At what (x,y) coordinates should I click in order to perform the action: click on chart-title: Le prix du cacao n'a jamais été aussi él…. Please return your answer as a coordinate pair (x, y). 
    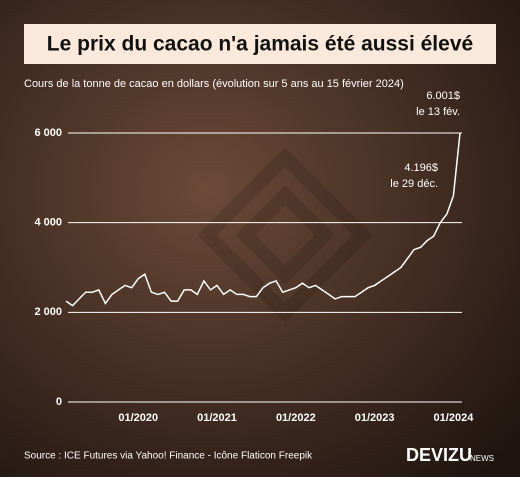
    Looking at the image, I should click on (260, 44).